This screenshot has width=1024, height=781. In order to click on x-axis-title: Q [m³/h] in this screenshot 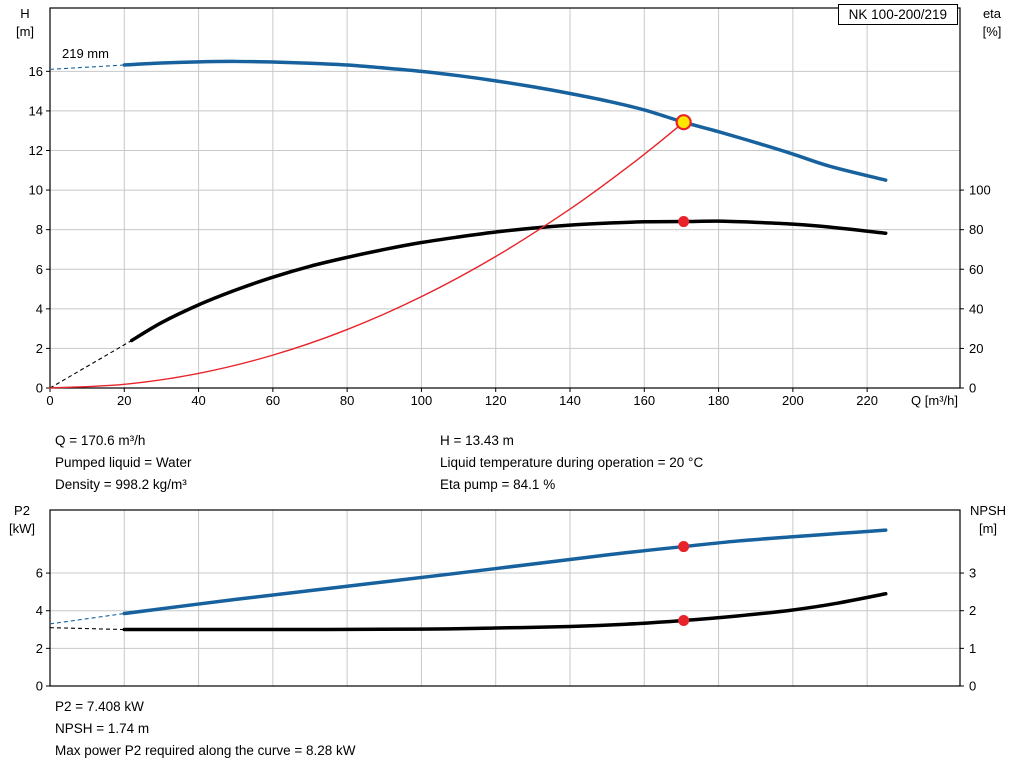, I will do `click(934, 400)`.